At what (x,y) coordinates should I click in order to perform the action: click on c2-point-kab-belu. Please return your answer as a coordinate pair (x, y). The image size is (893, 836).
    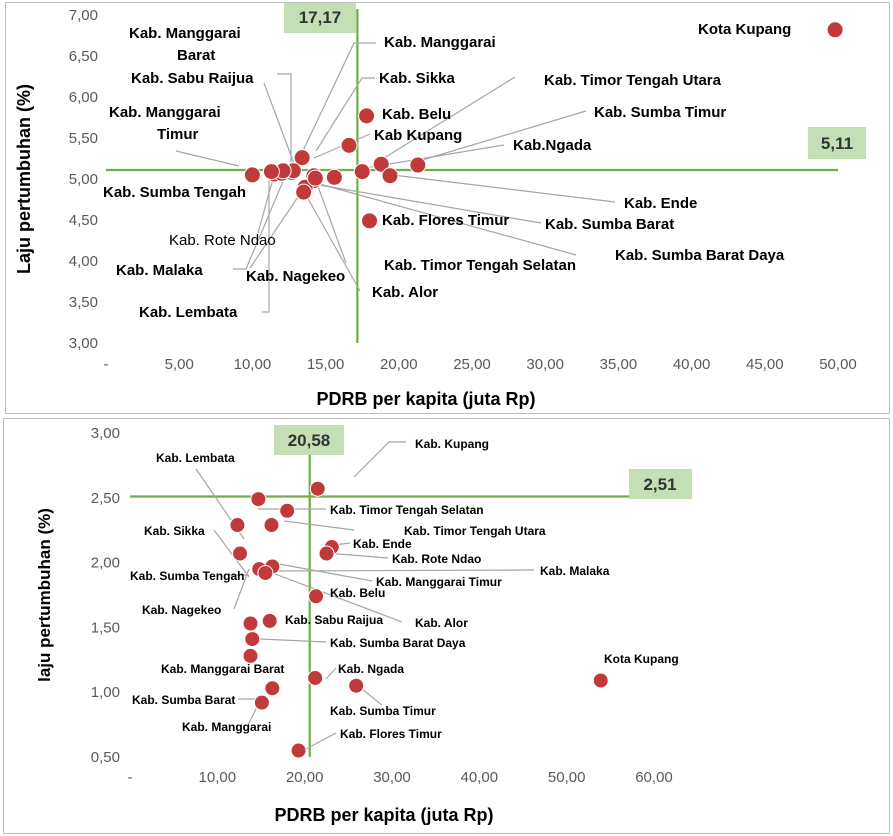
    Looking at the image, I should click on (316, 596).